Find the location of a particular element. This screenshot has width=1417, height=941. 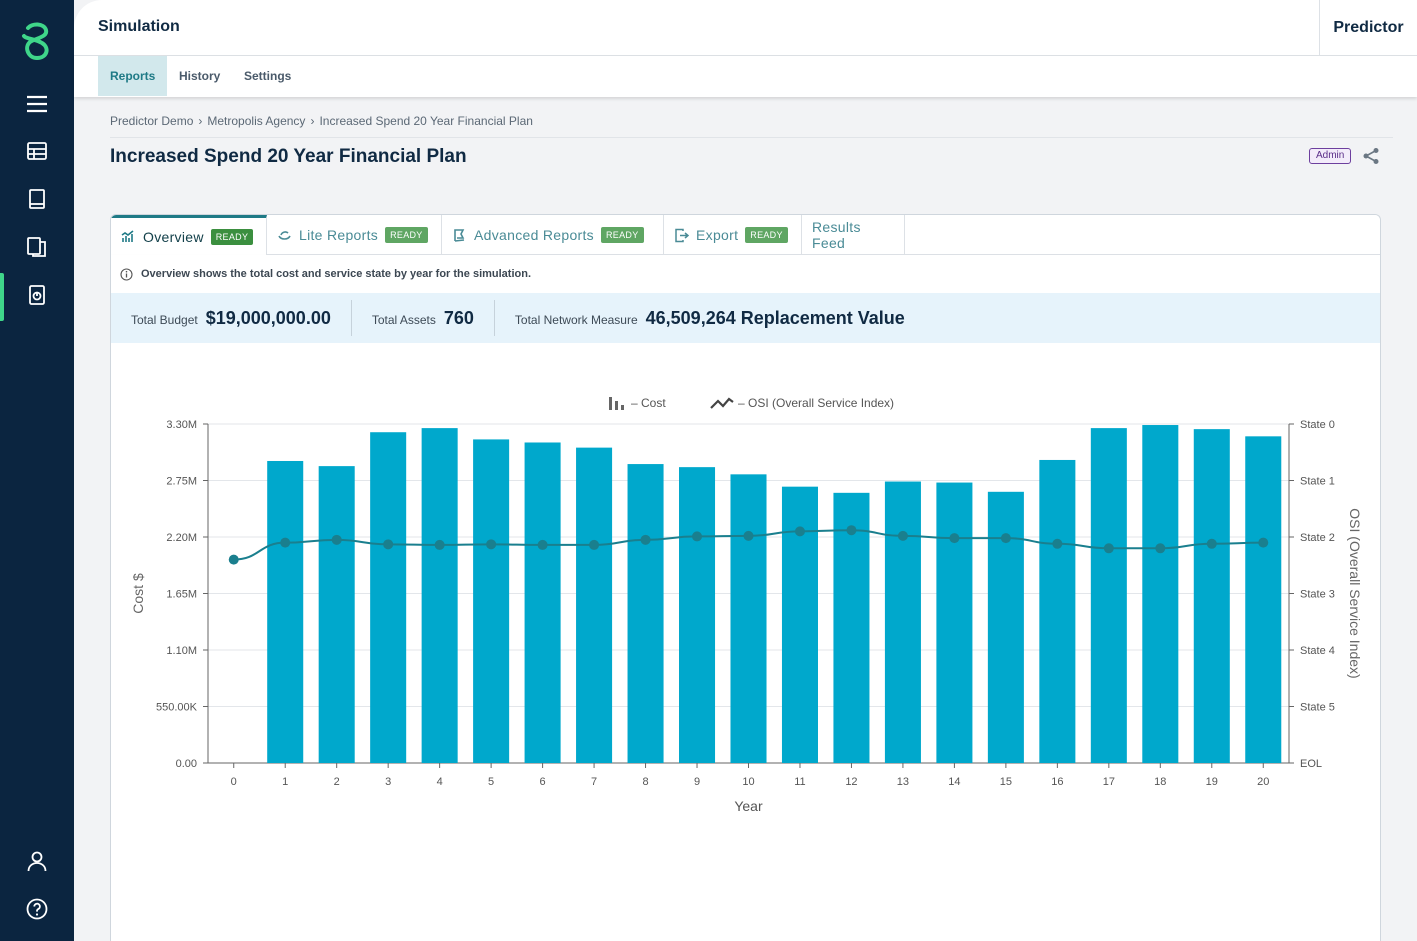

document-icon is located at coordinates (37, 199).